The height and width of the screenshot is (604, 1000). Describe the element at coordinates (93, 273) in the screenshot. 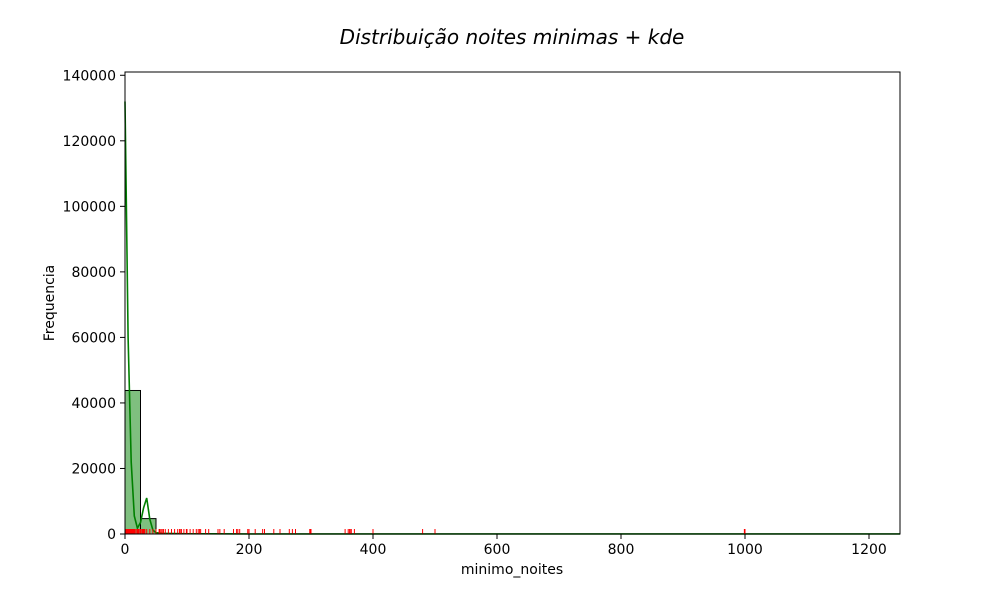

I see `y-tick-label: 80000` at that location.